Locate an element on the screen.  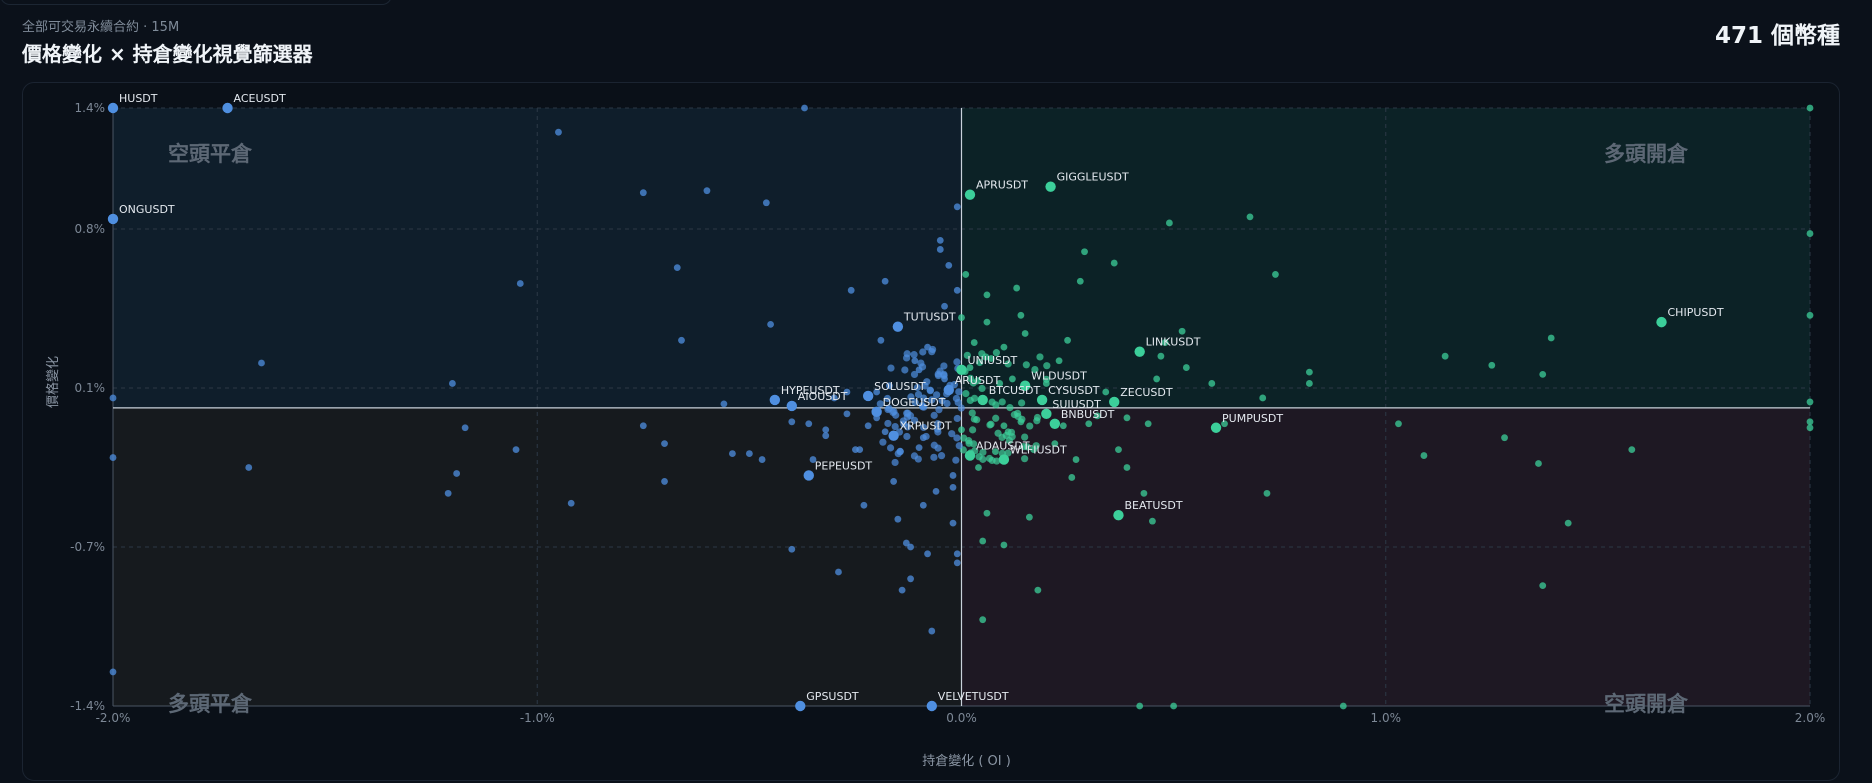
quadrant-label-bottom-left: 多頭平倉 is located at coordinates (210, 704).